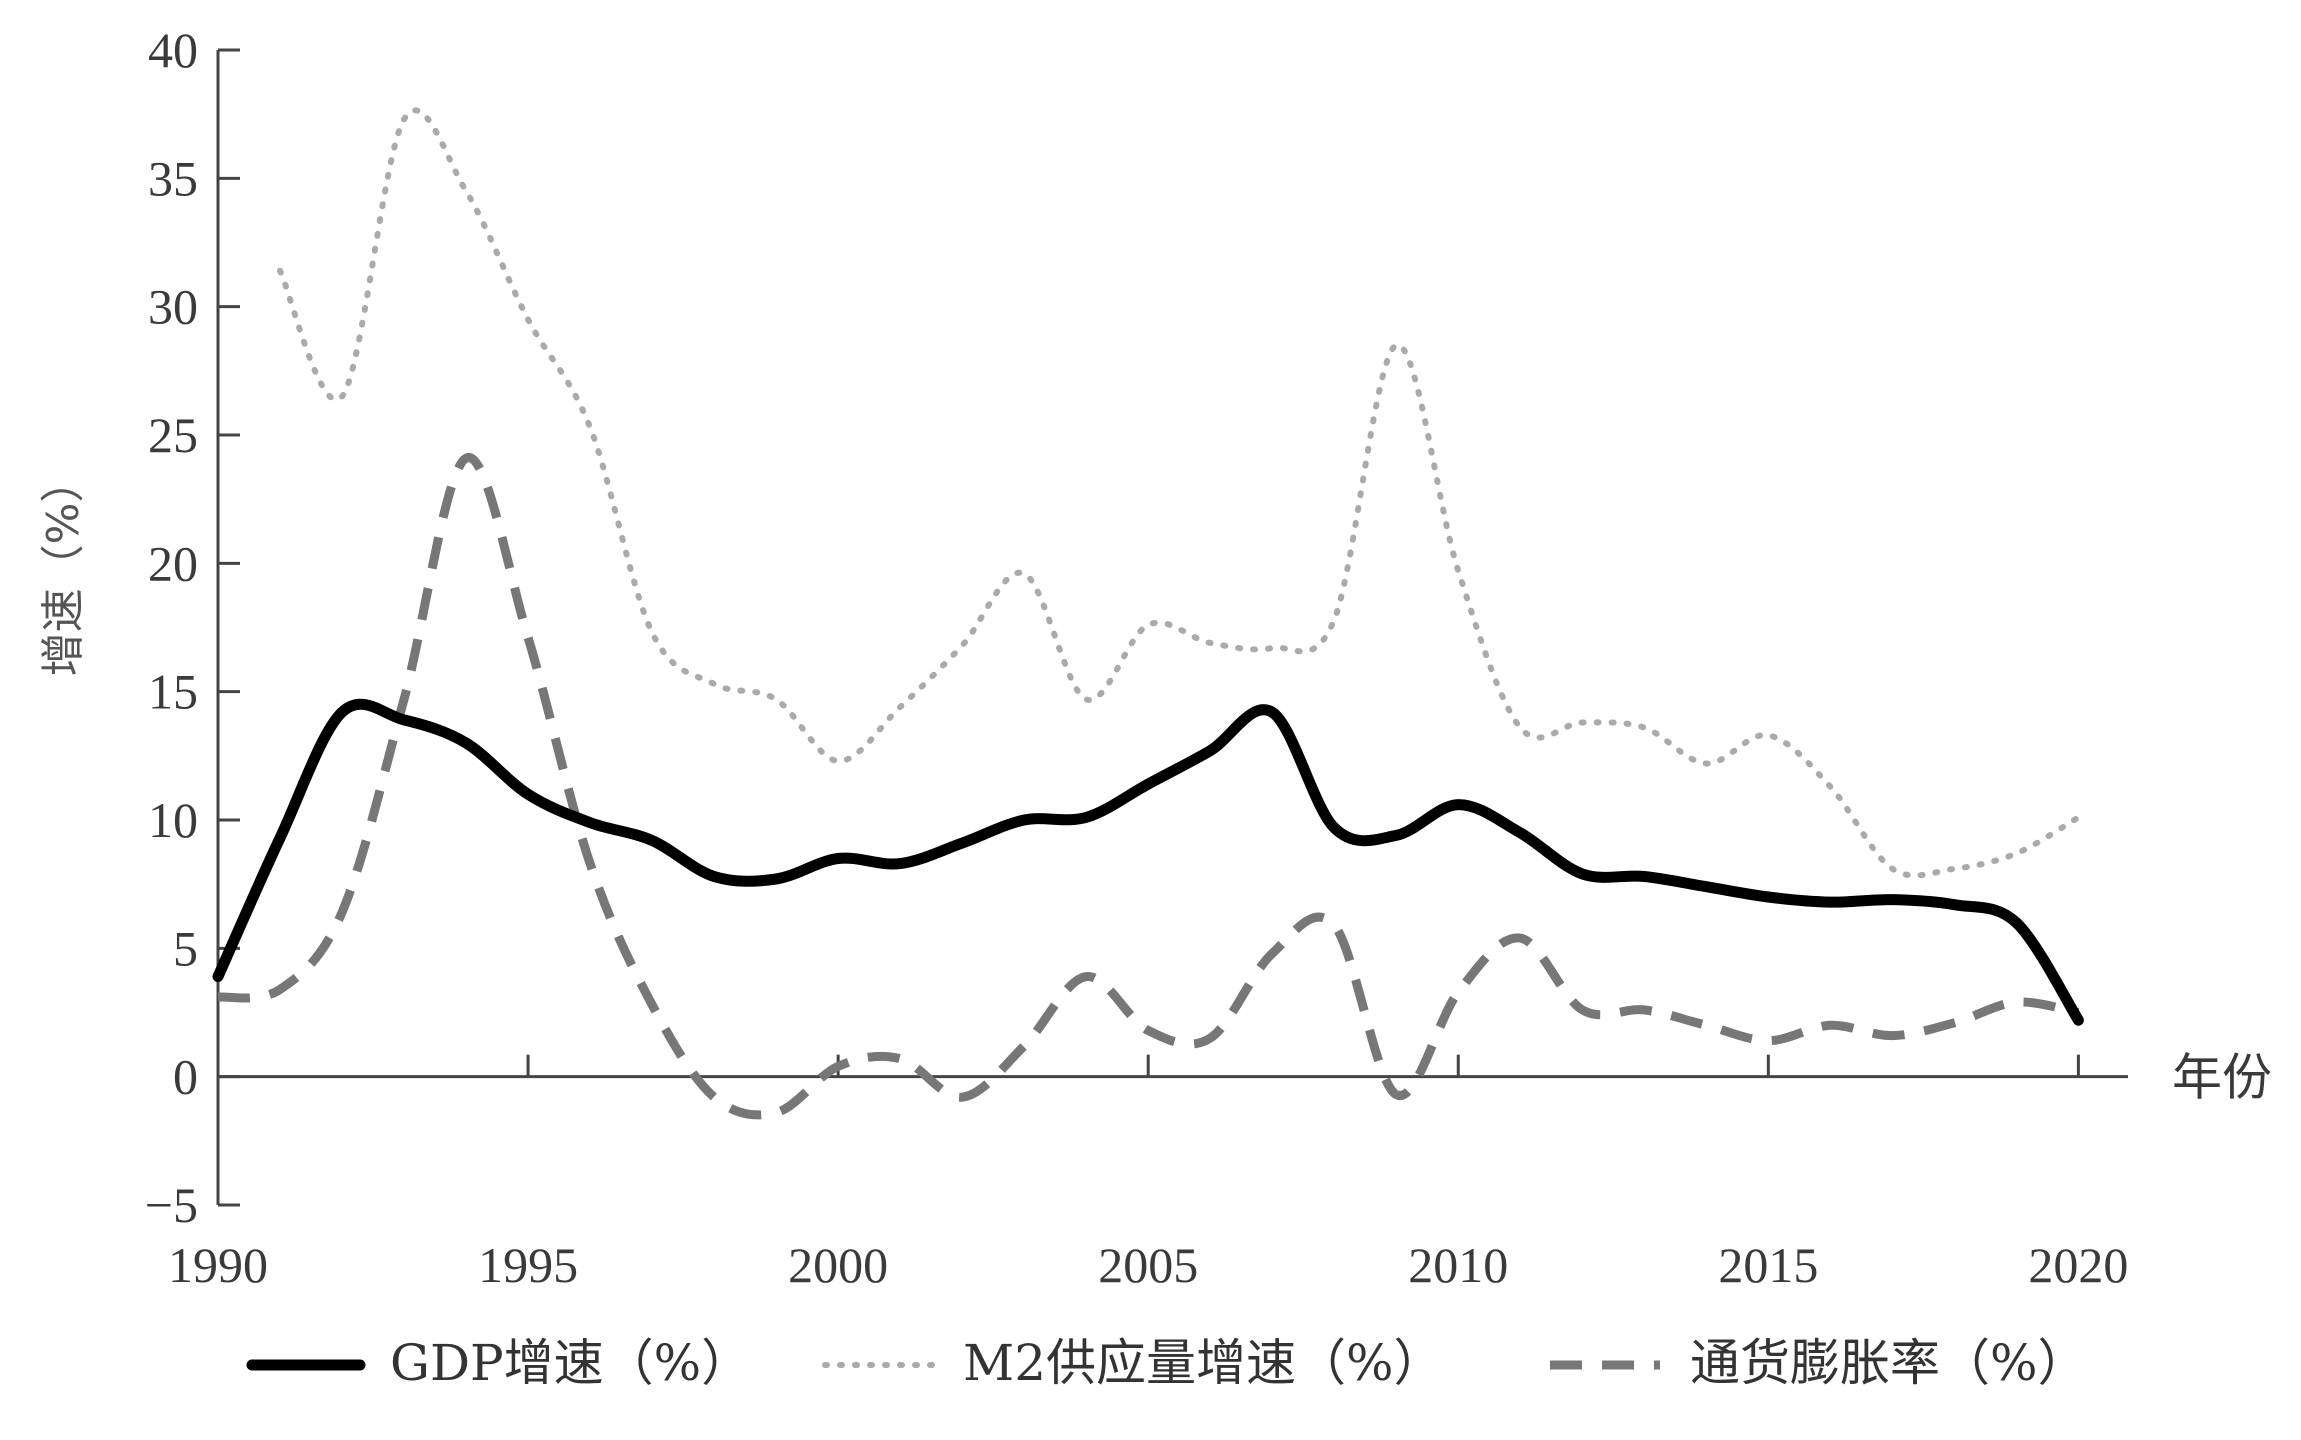 The width and height of the screenshot is (2301, 1440). Describe the element at coordinates (1458, 1265) in the screenshot. I see `x-tick-label: 2010` at that location.